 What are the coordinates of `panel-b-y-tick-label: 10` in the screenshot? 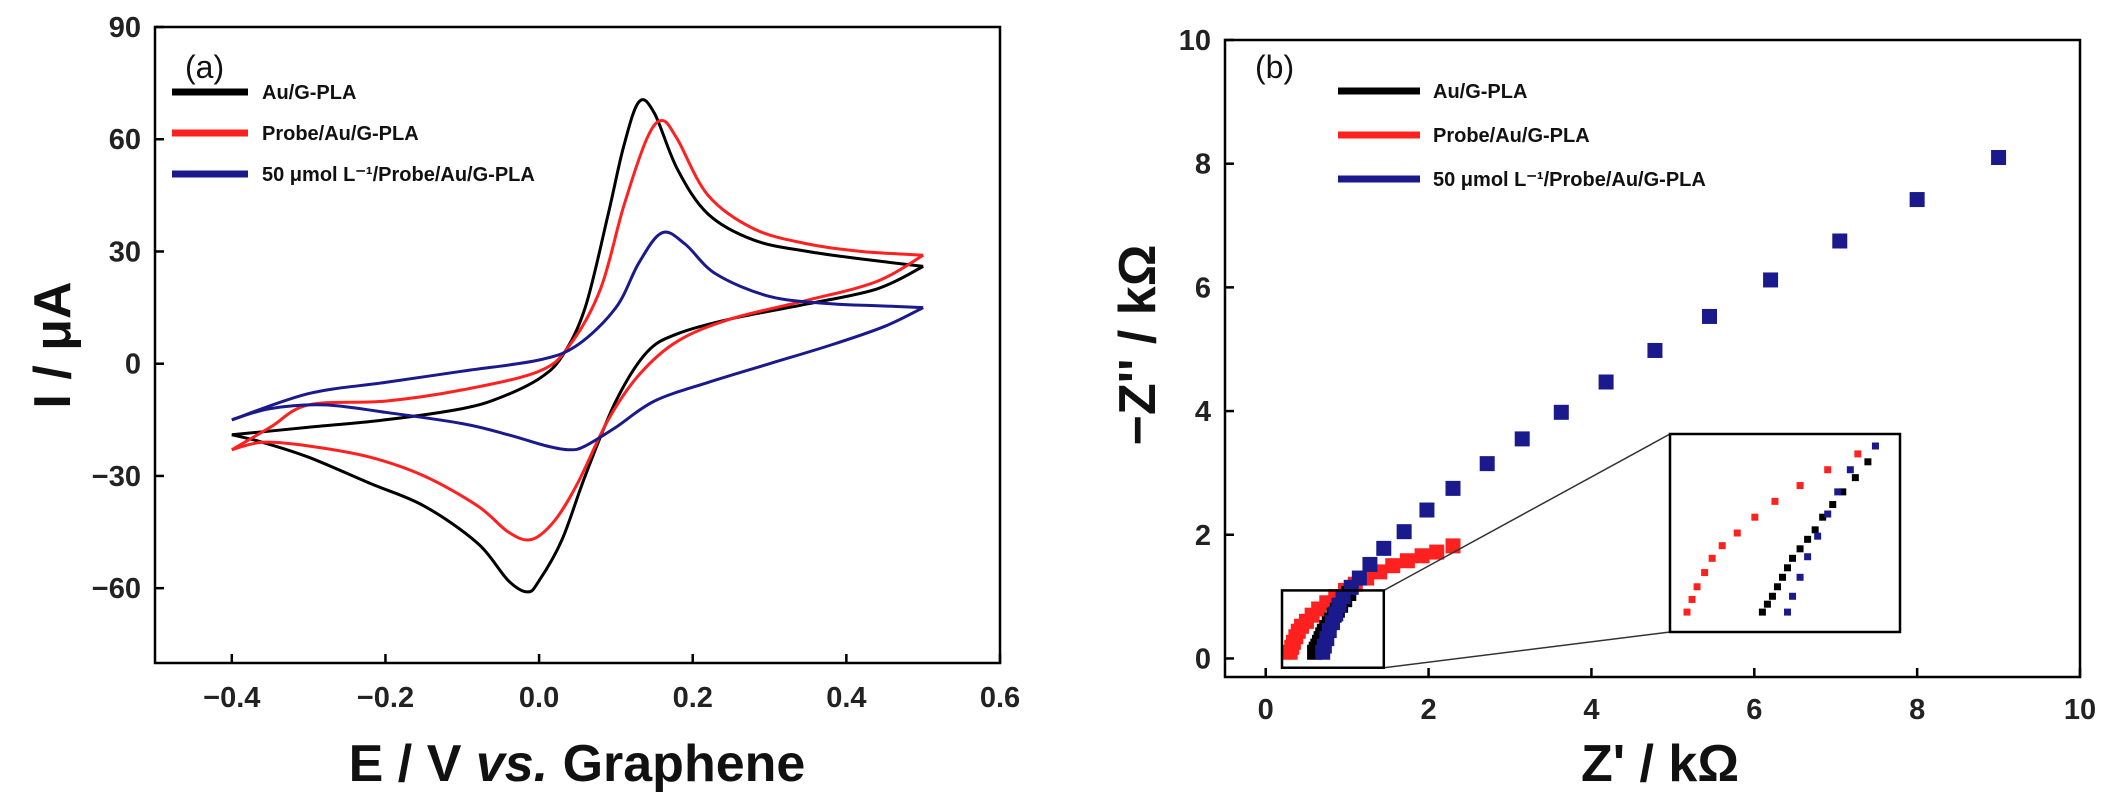 It's located at (1195, 41).